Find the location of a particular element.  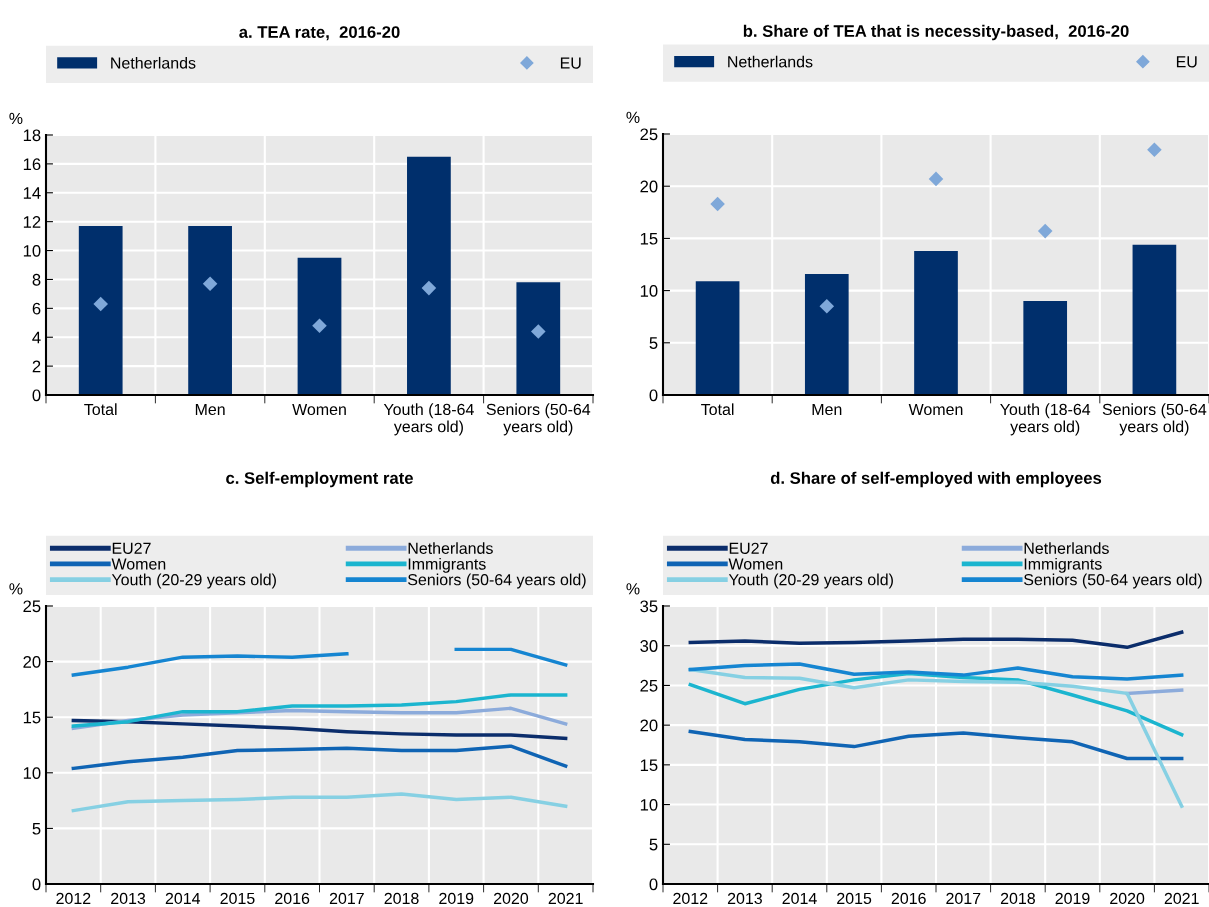

y-tick-label: 35 is located at coordinates (649, 606).